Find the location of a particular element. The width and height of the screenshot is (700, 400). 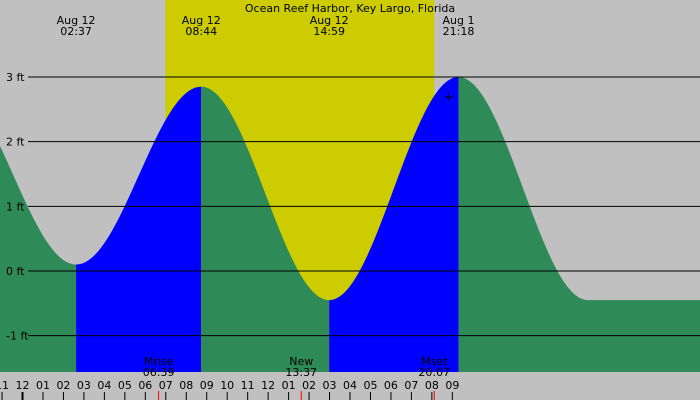

y-tick-label: 0 ft is located at coordinates (15, 271).